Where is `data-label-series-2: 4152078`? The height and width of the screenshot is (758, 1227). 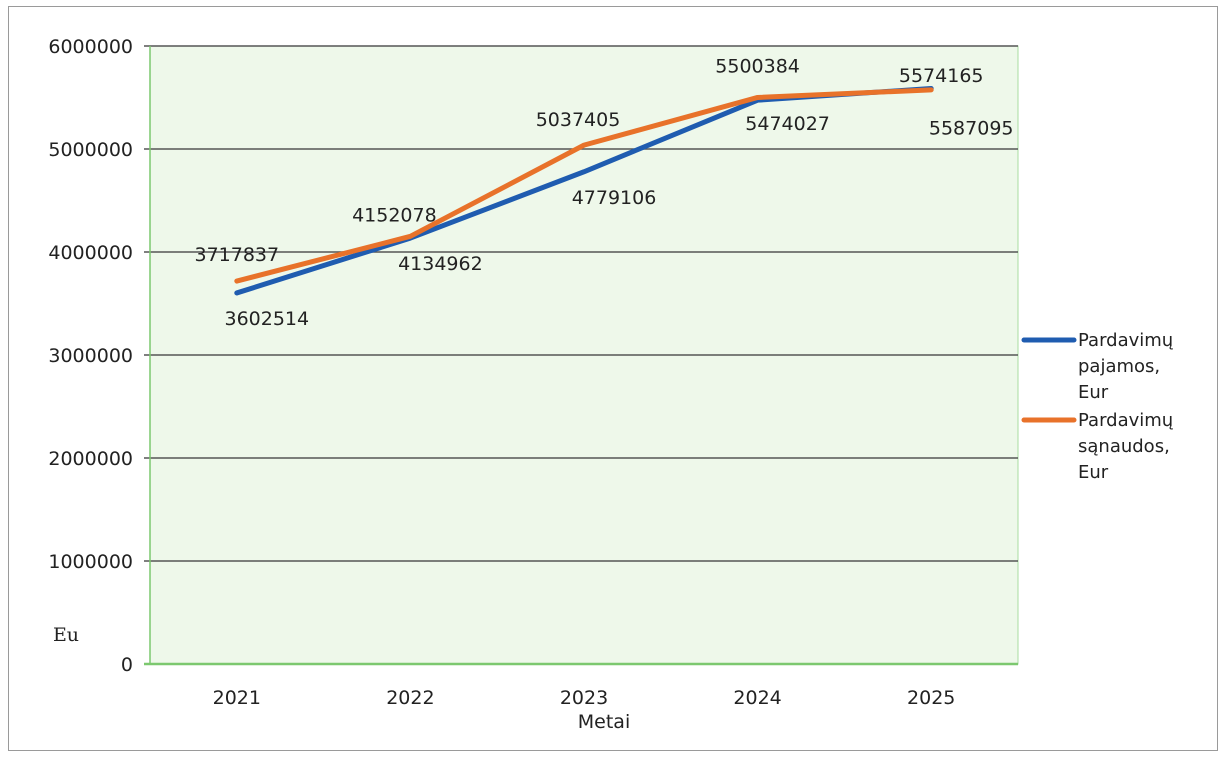
data-label-series-2: 4152078 is located at coordinates (394, 215).